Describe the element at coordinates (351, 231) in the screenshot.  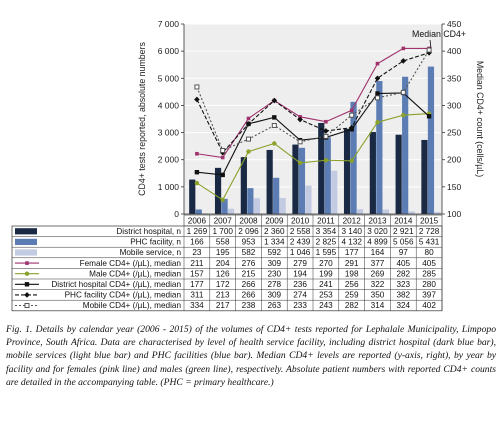
I see `table-row-district-hospital-n-cell-2012: 3 140` at that location.